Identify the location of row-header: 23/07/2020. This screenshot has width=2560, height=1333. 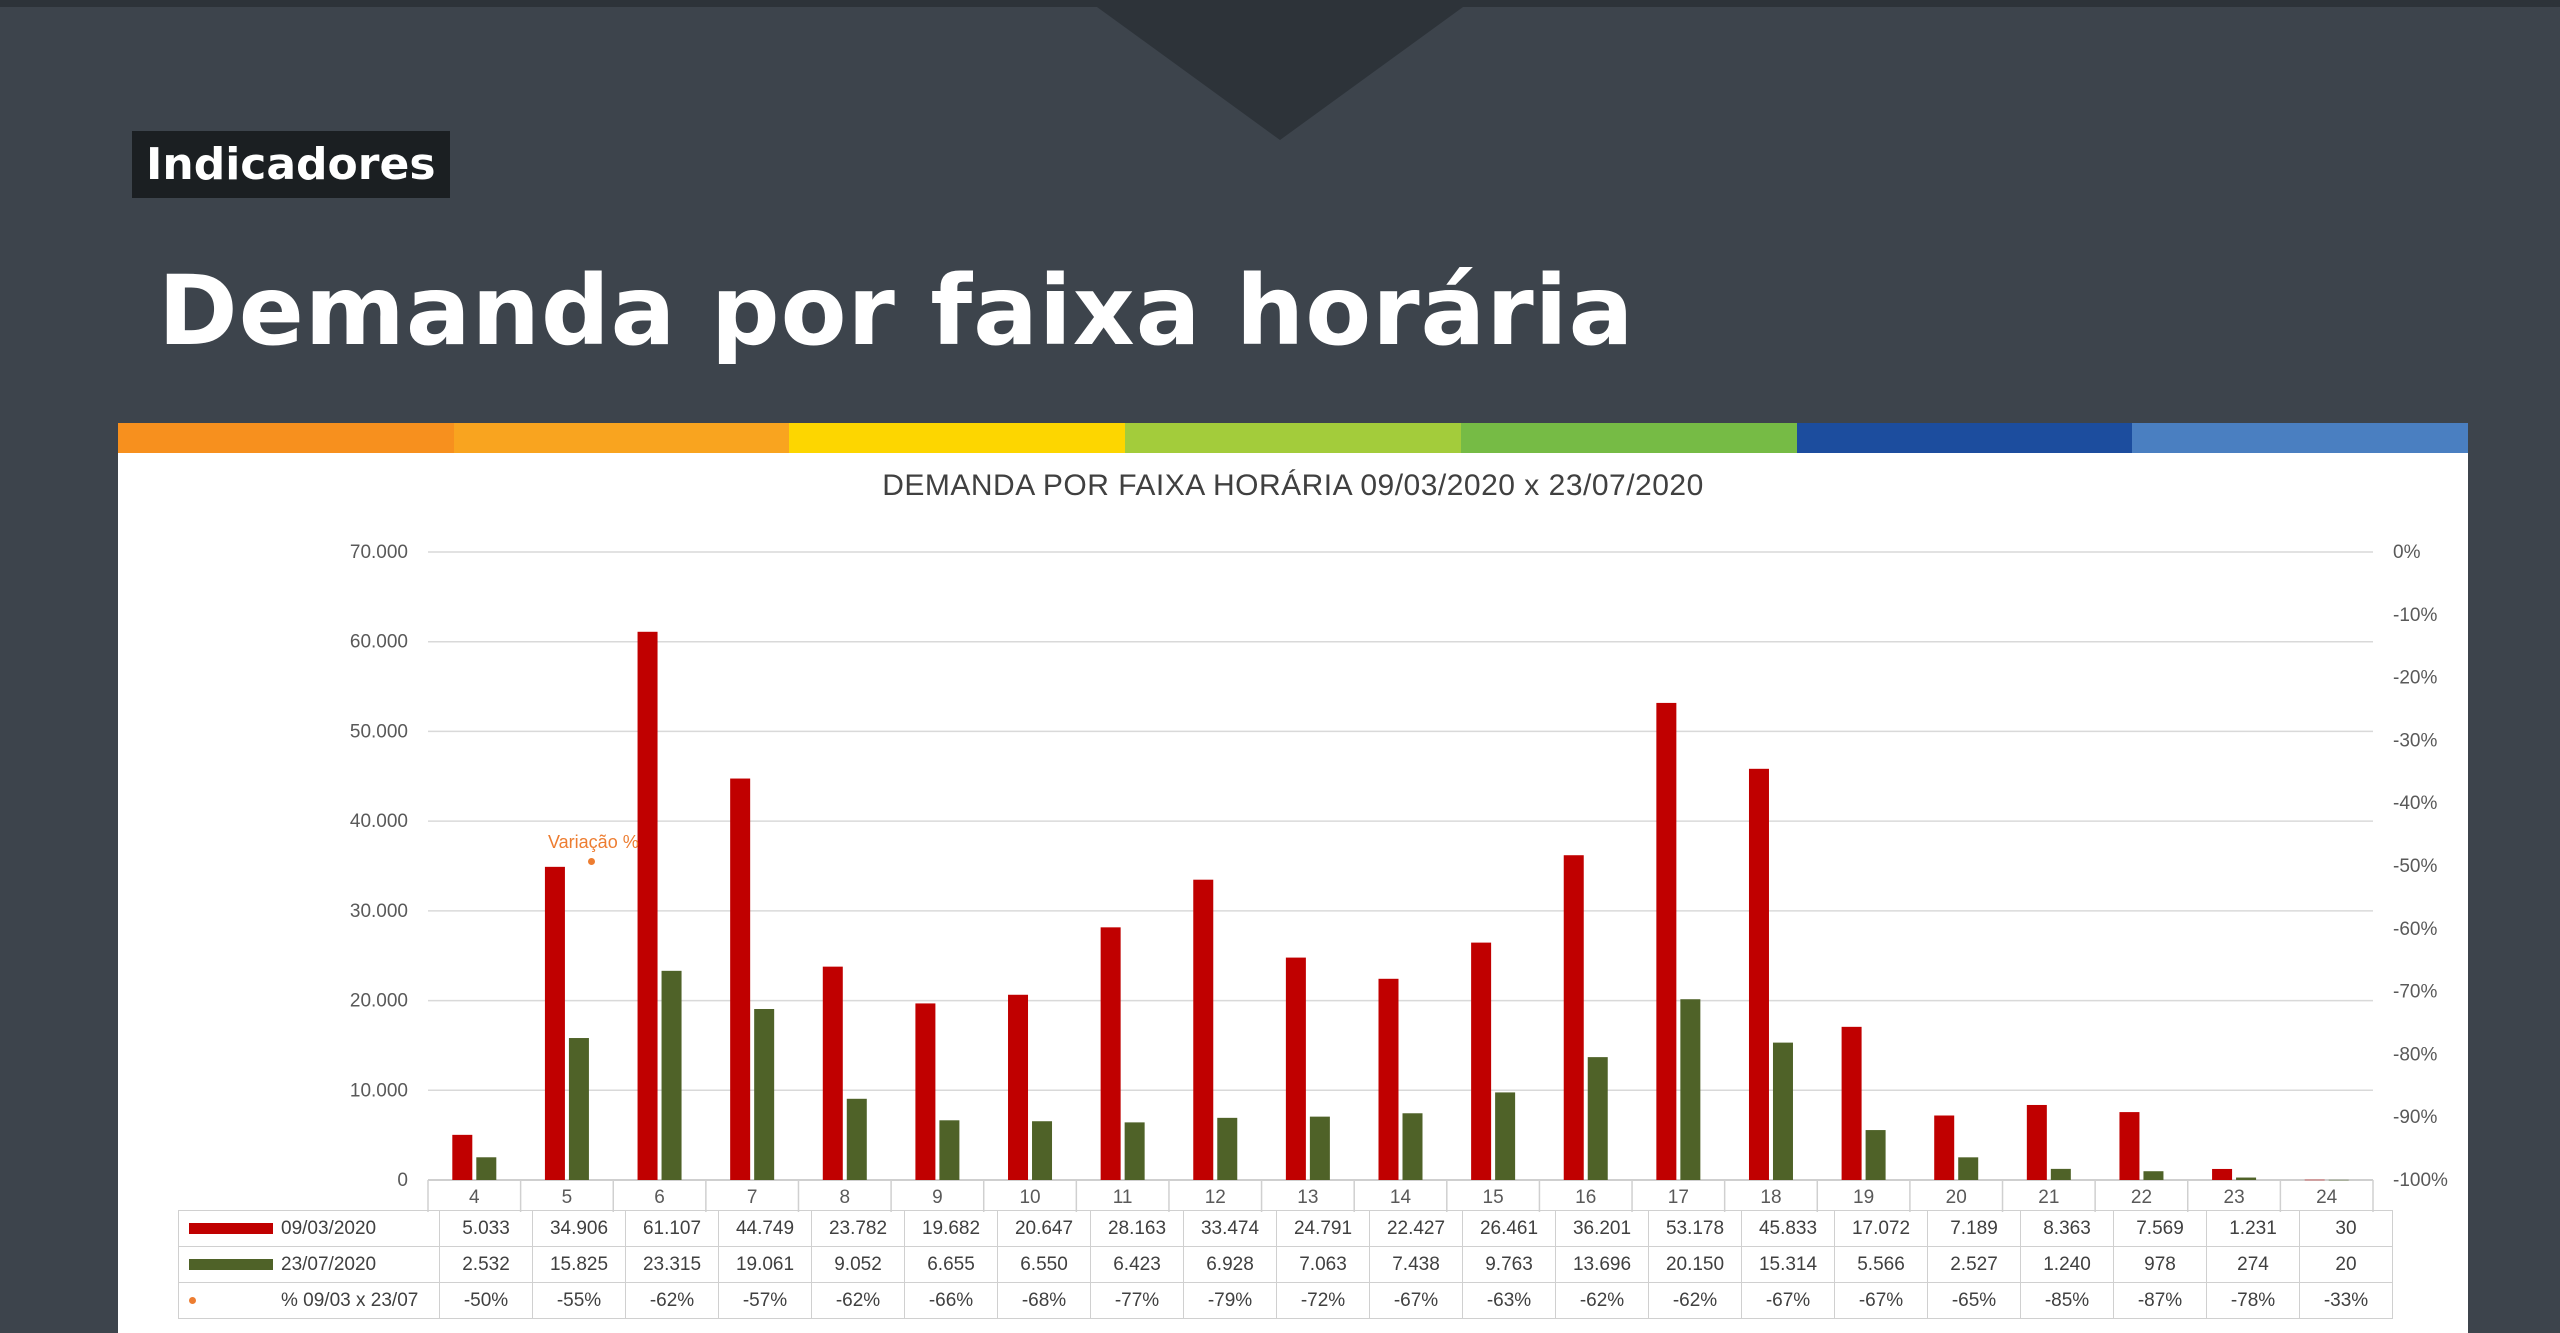
(309, 1264).